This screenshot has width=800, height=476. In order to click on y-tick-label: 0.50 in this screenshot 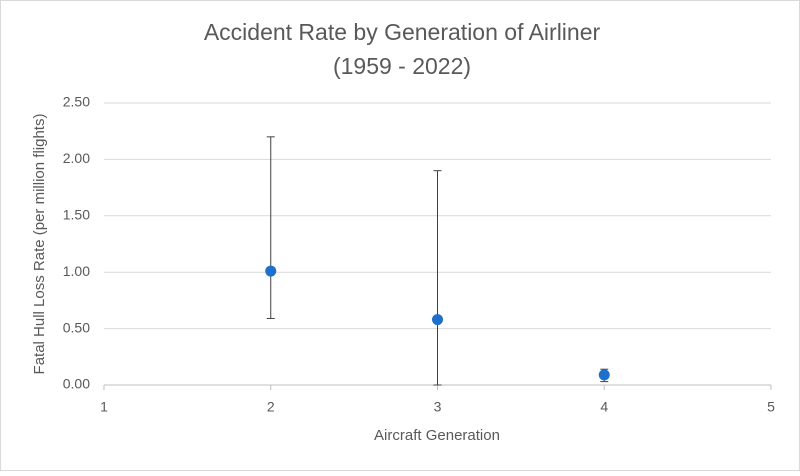, I will do `click(76, 327)`.